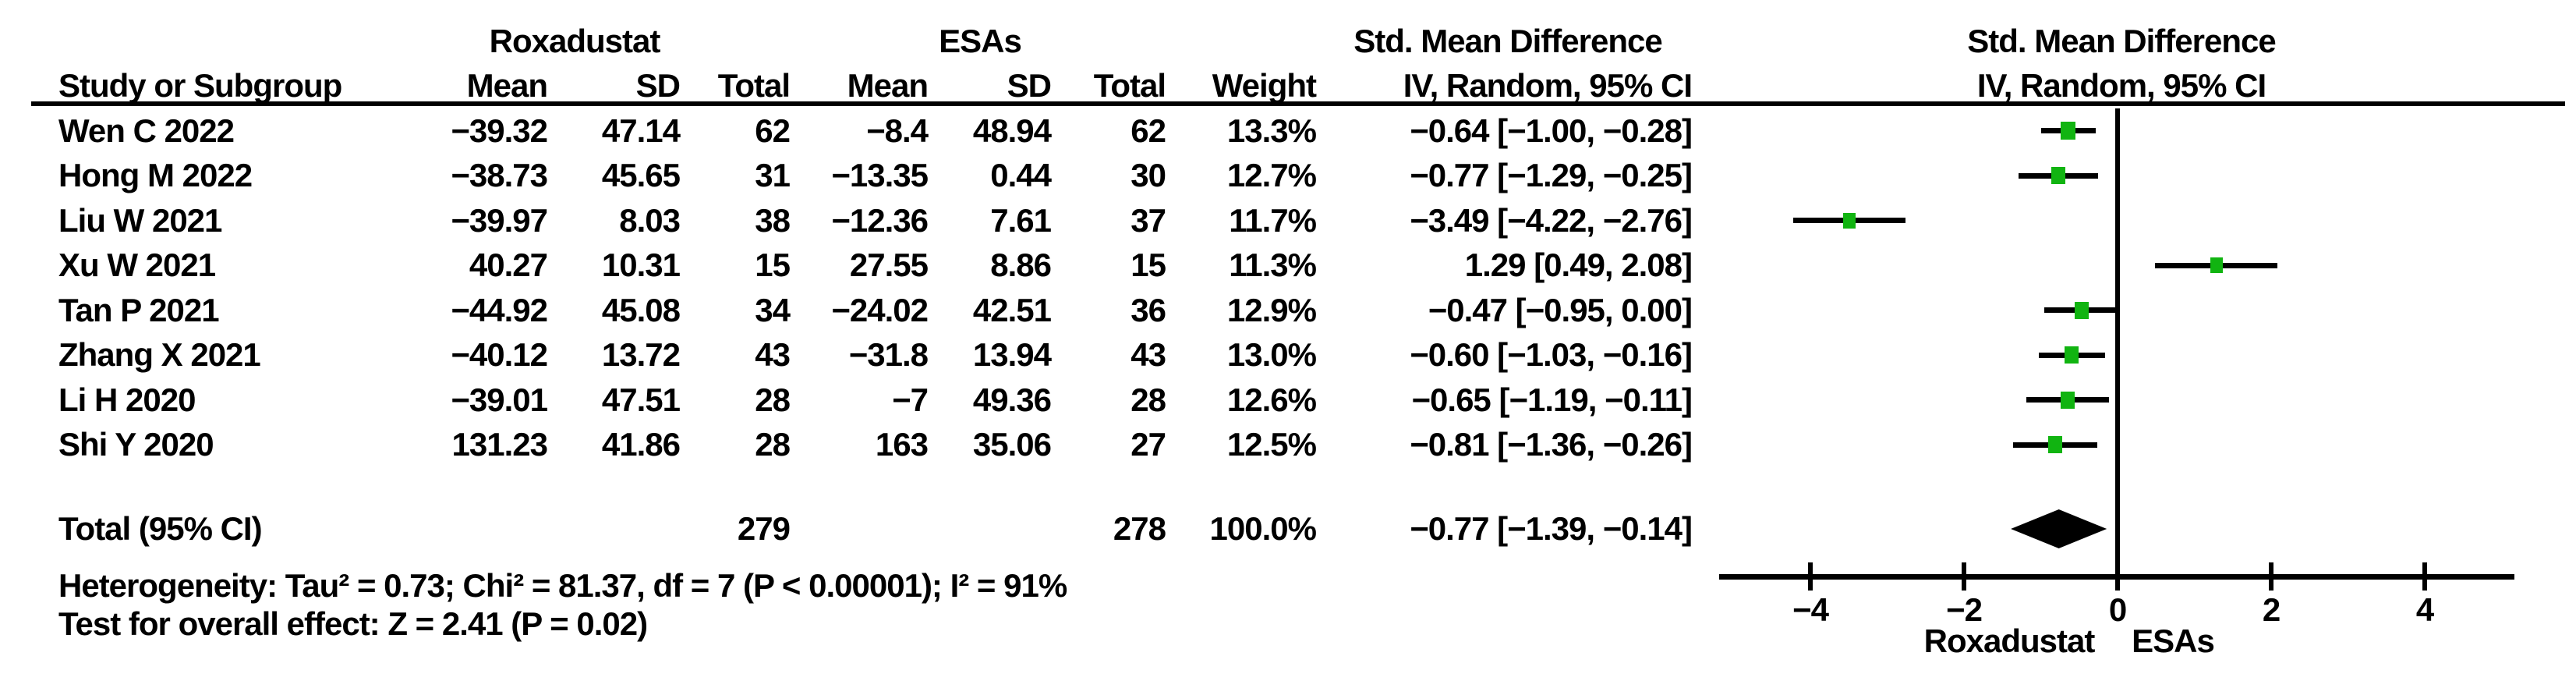 This screenshot has height=681, width=2576. I want to click on zero-line, so click(2117, 342).